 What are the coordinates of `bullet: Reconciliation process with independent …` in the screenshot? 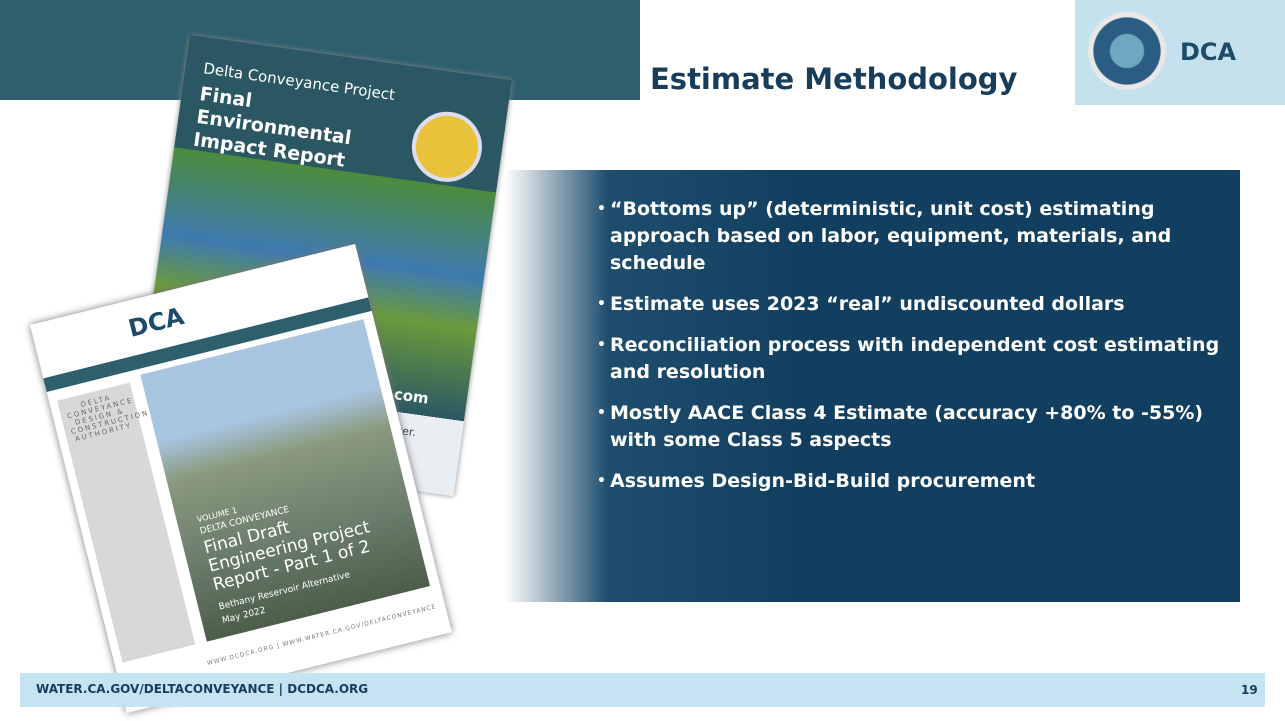 It's located at (908, 359).